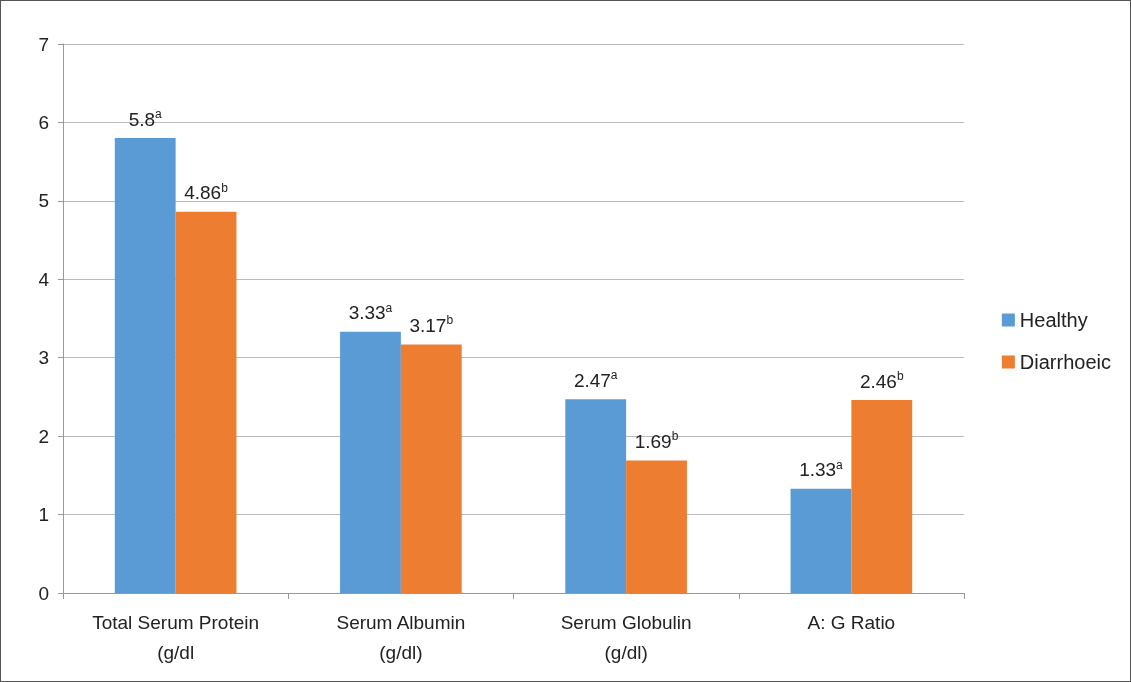  I want to click on x-tick-label: Serum Albumin (g/dl), so click(401, 637).